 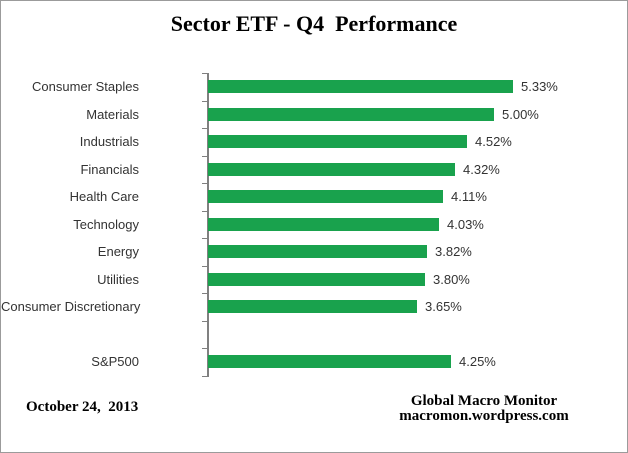 What do you see at coordinates (109, 141) in the screenshot?
I see `category-label: Industrials` at bounding box center [109, 141].